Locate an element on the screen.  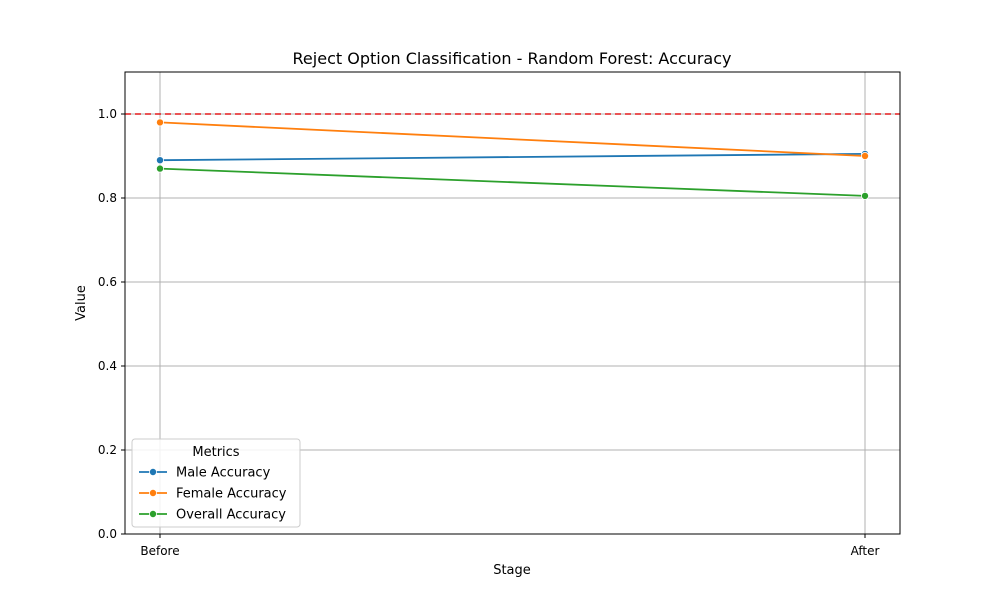
legend-box is located at coordinates (216, 483).